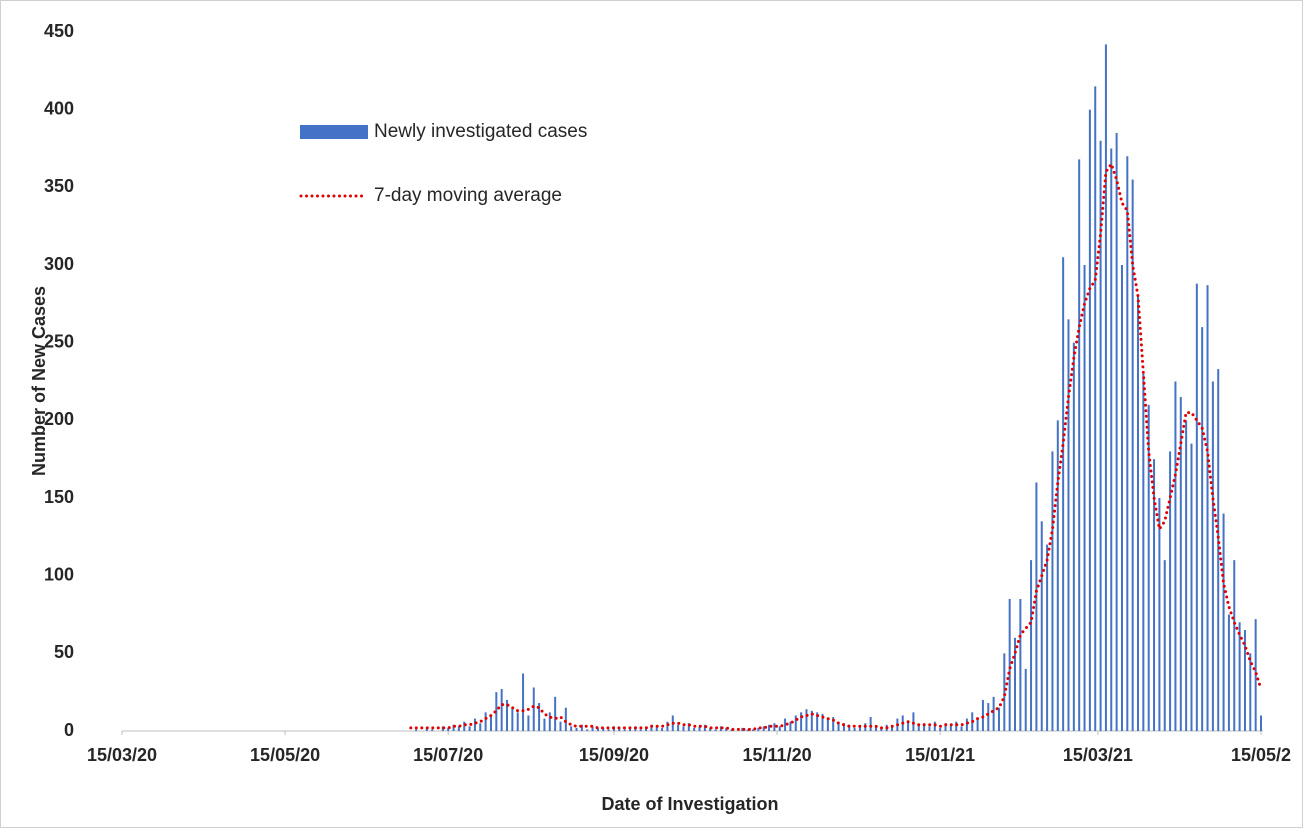 Image resolution: width=1303 pixels, height=828 pixels. Describe the element at coordinates (1098, 755) in the screenshot. I see `x-tick-label: 15/03/21` at that location.